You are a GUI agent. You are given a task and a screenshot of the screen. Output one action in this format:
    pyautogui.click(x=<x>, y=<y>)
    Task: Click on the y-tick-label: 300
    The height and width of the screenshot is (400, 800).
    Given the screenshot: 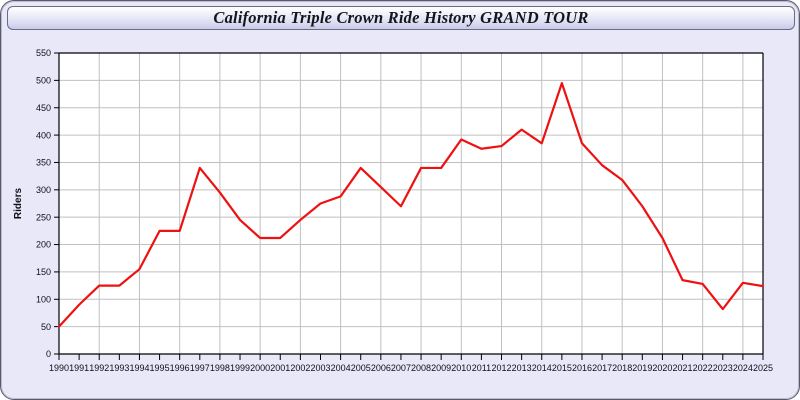 What is the action you would take?
    pyautogui.click(x=43, y=190)
    